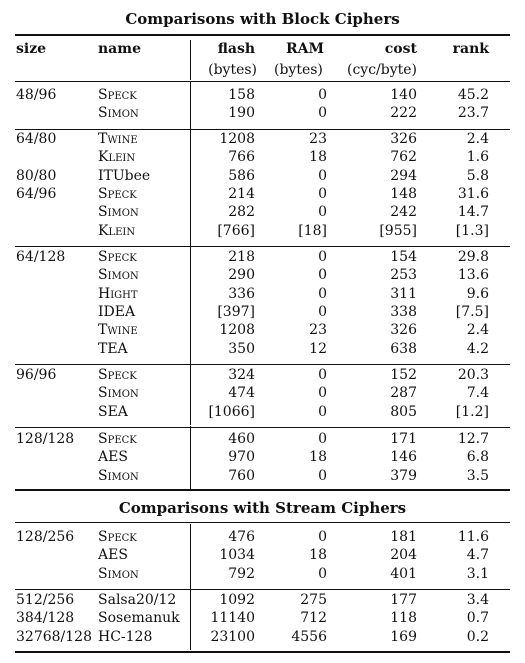 This screenshot has height=663, width=525. What do you see at coordinates (403, 330) in the screenshot?
I see `cell-cost: 326` at bounding box center [403, 330].